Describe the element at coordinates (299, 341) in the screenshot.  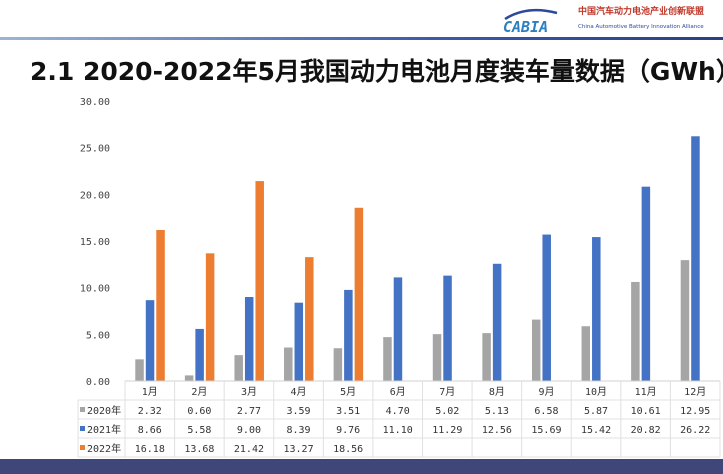
I see `bar-2021年-4月` at that location.